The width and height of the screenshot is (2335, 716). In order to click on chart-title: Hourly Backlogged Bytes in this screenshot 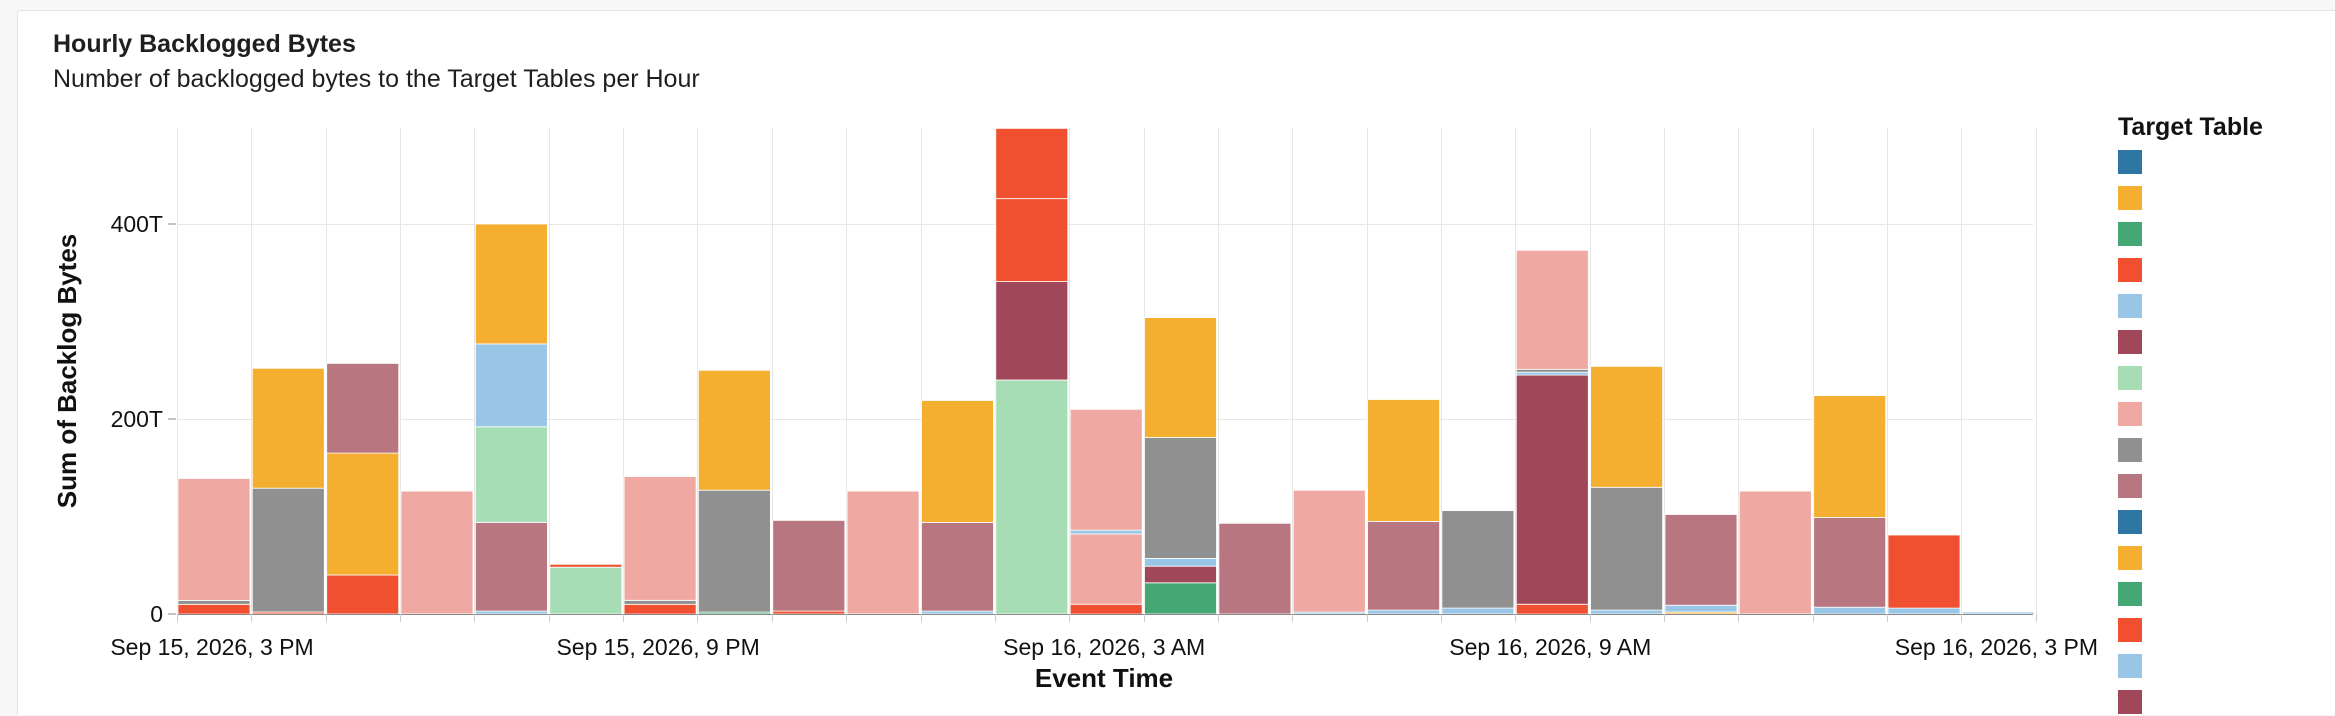, I will do `click(204, 44)`.